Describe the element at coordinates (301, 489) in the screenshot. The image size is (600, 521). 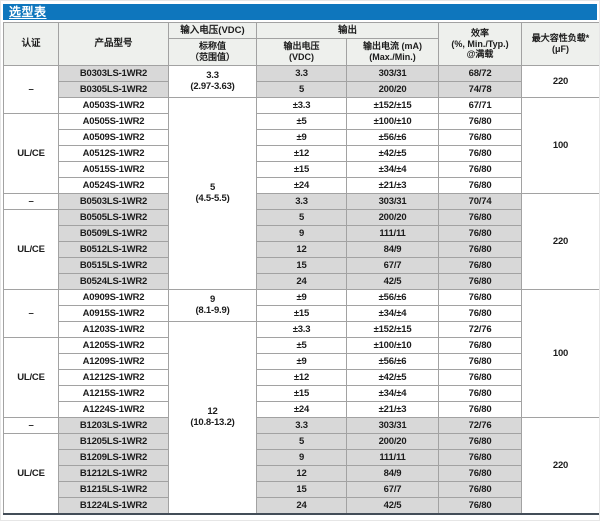
I see `output-voltage-cell: 15` at that location.